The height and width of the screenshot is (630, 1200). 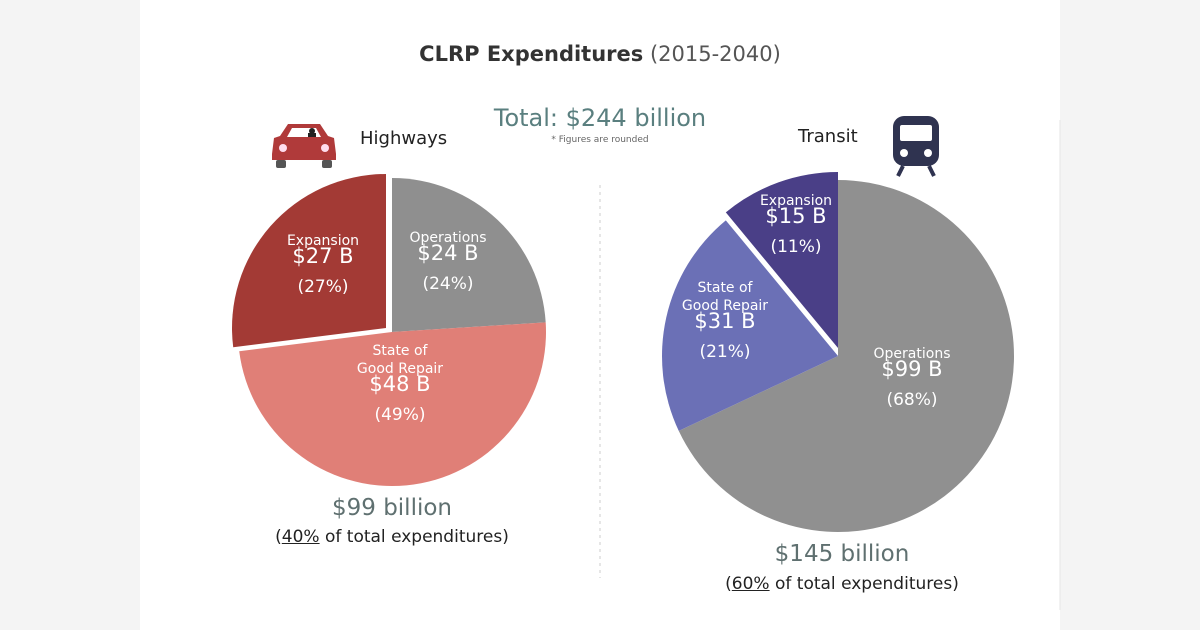 I want to click on title-years: (2015-2040), so click(x=715, y=54).